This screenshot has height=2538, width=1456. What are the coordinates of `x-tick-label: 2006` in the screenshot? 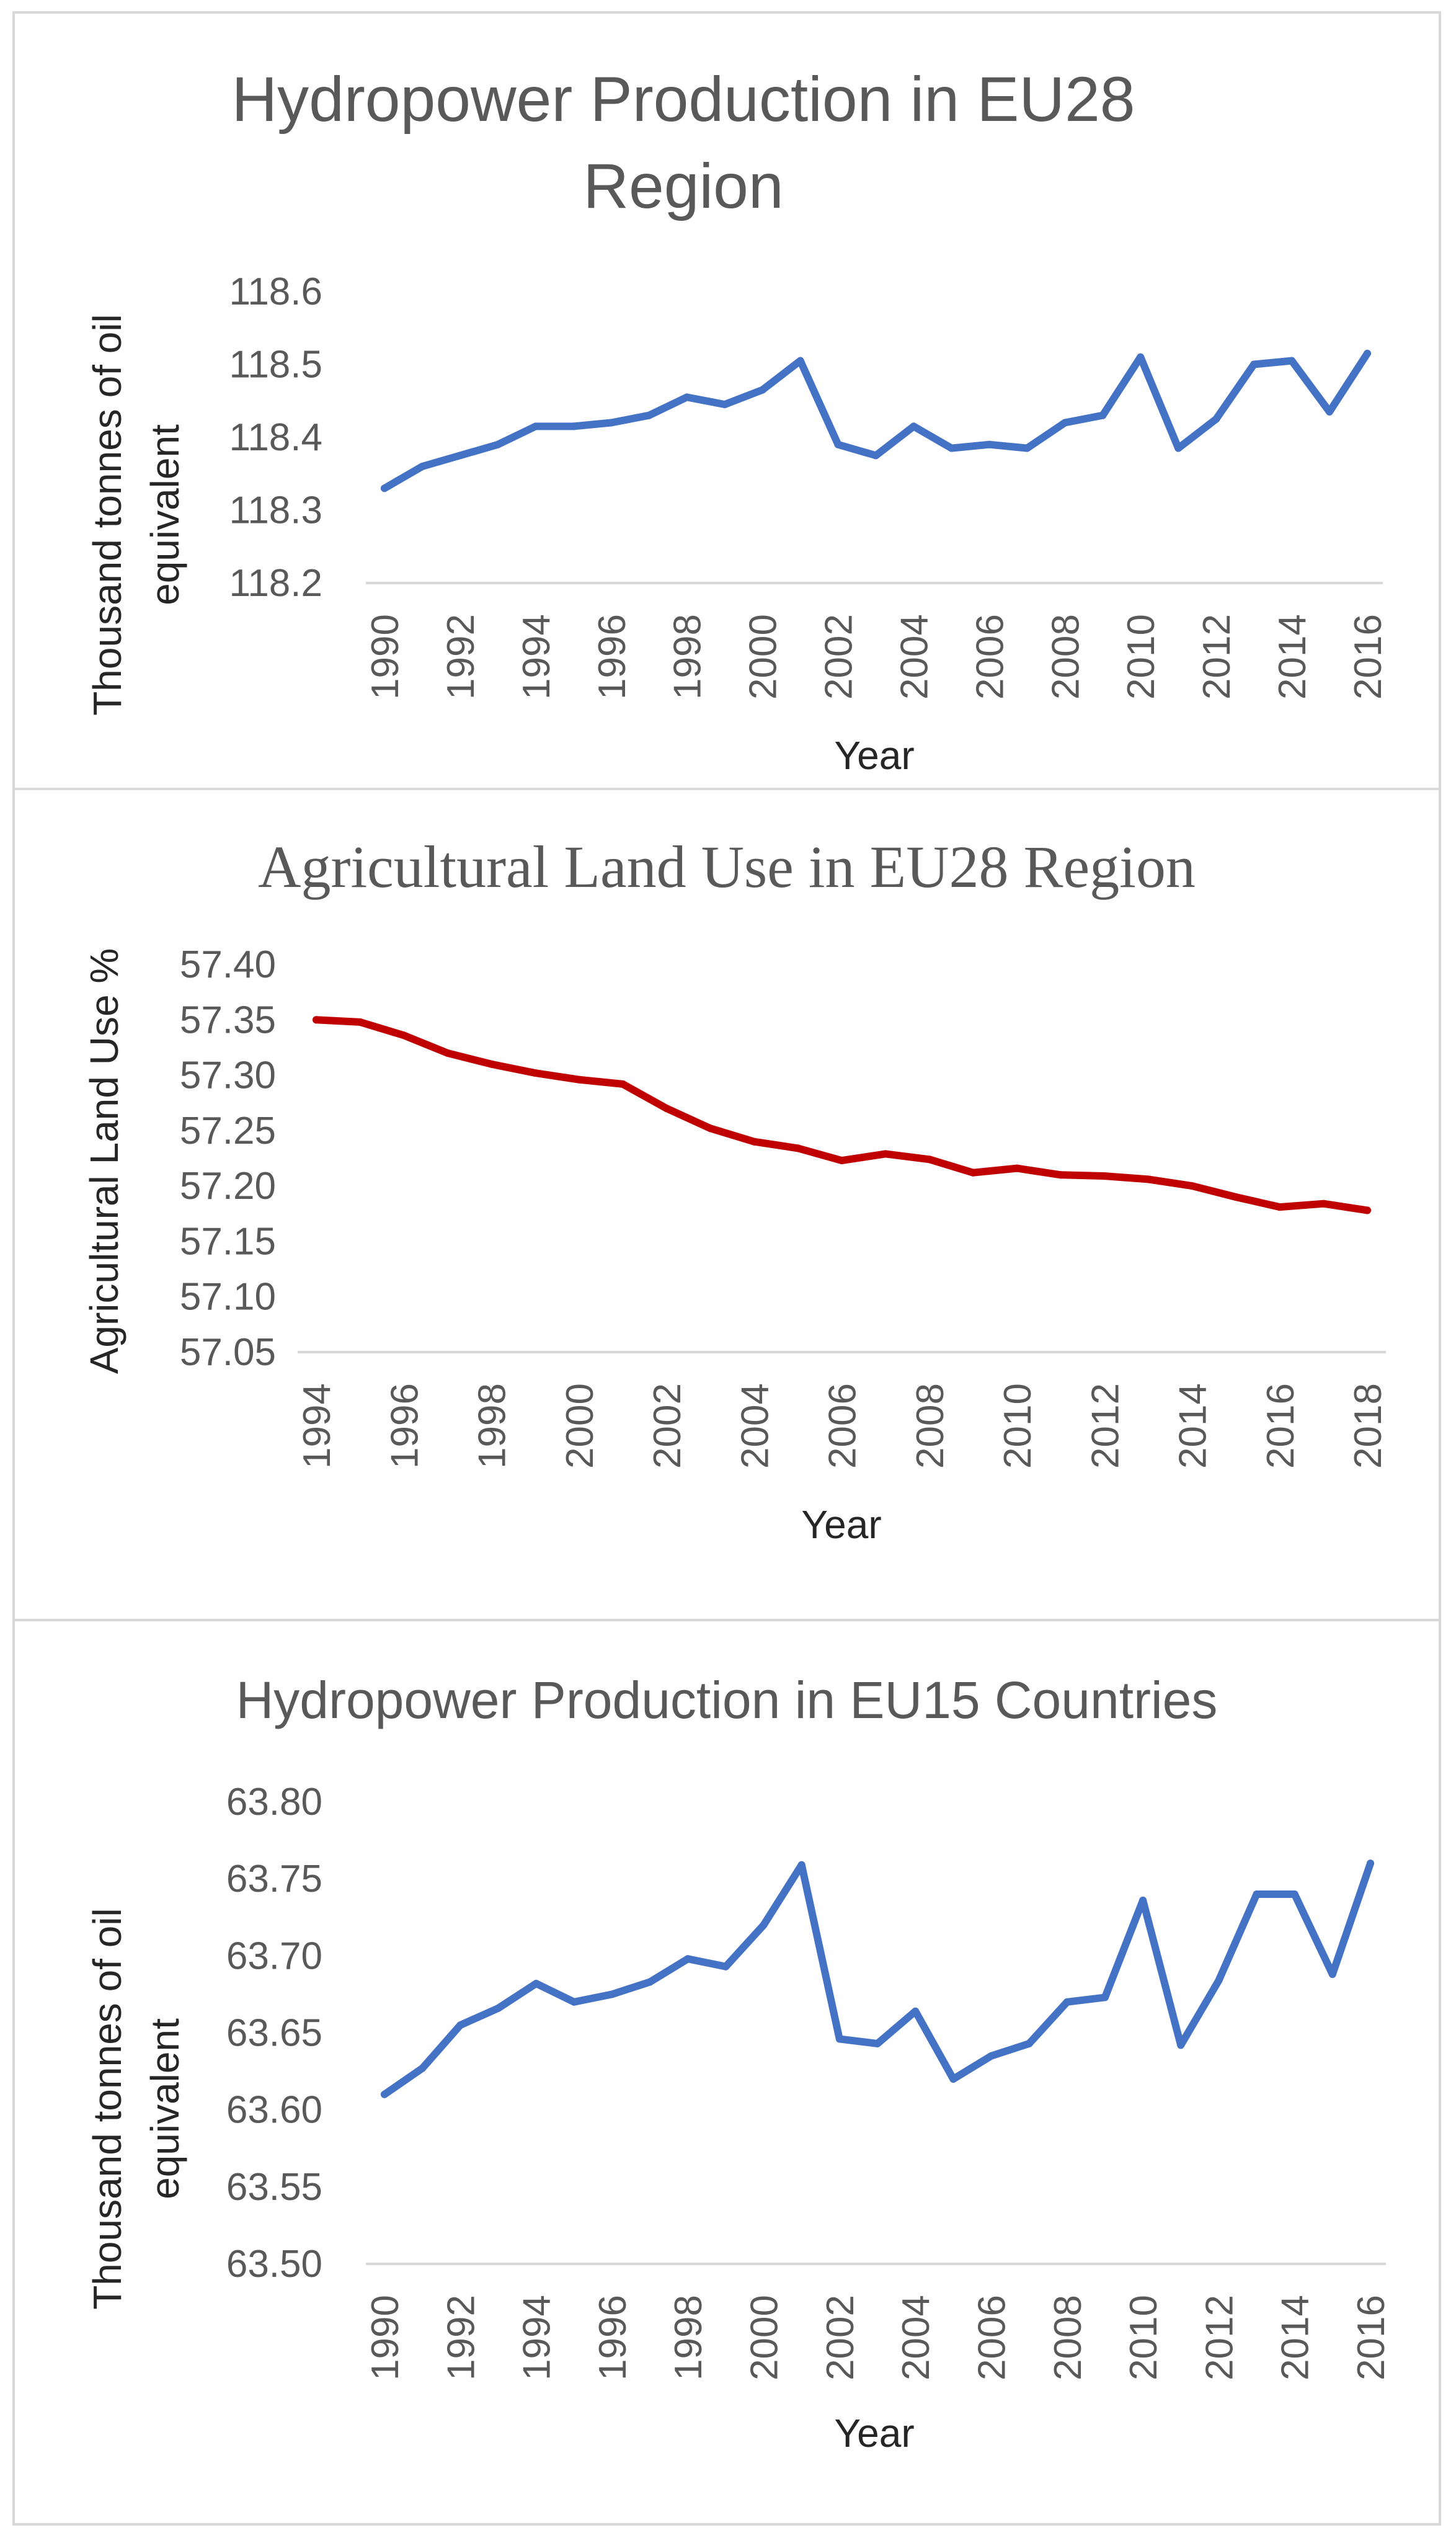 It's located at (992, 2337).